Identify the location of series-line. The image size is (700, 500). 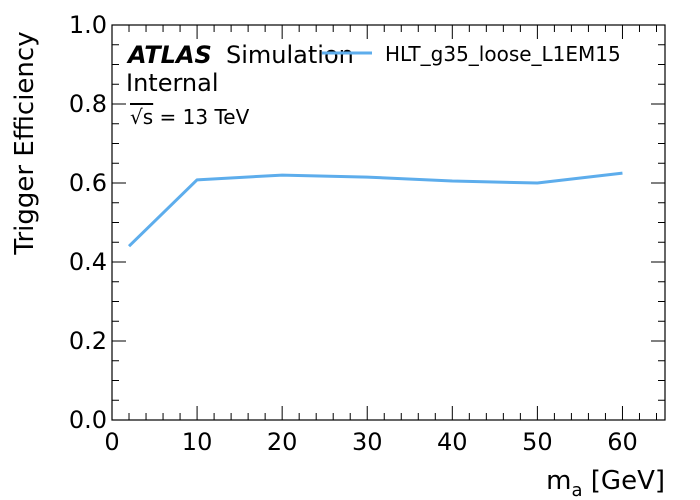
(375, 209).